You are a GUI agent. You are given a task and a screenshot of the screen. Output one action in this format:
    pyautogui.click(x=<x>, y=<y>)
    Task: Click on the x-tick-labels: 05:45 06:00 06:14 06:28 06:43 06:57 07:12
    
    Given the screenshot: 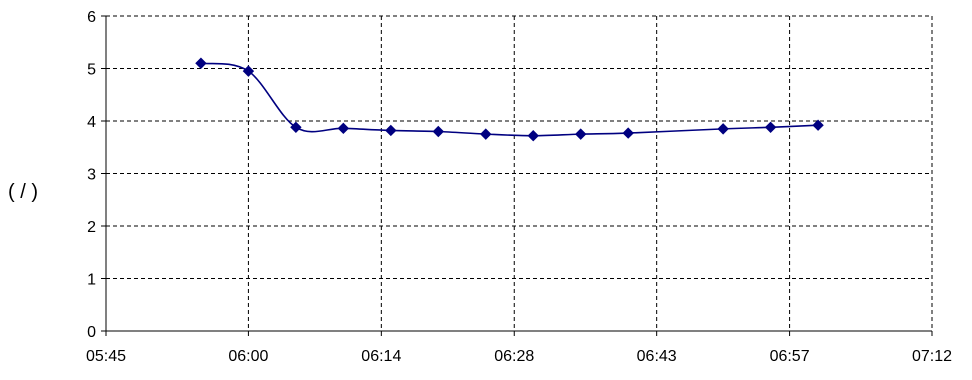 What is the action you would take?
    pyautogui.click(x=519, y=356)
    